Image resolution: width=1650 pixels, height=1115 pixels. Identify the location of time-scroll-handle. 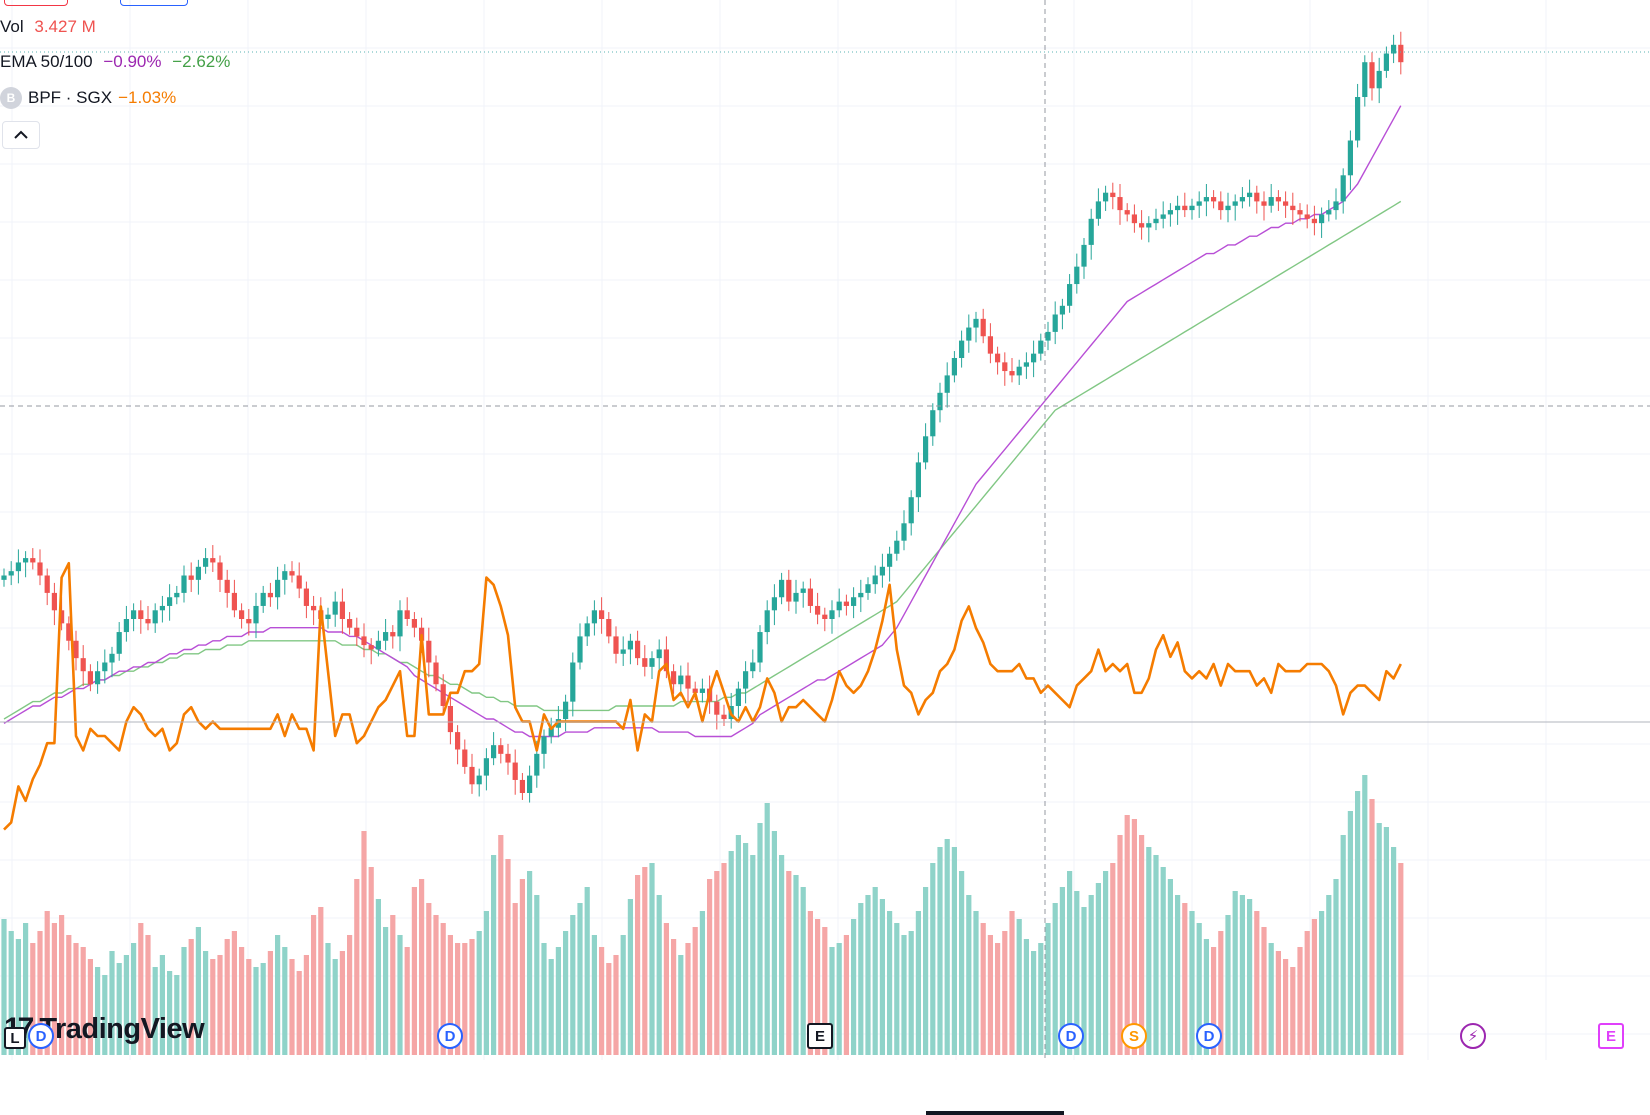
(995, 1113).